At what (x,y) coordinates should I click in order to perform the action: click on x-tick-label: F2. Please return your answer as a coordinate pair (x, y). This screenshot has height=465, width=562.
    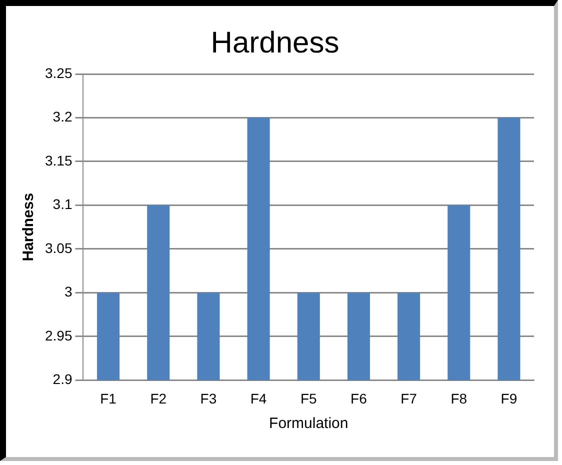
    Looking at the image, I should click on (158, 398).